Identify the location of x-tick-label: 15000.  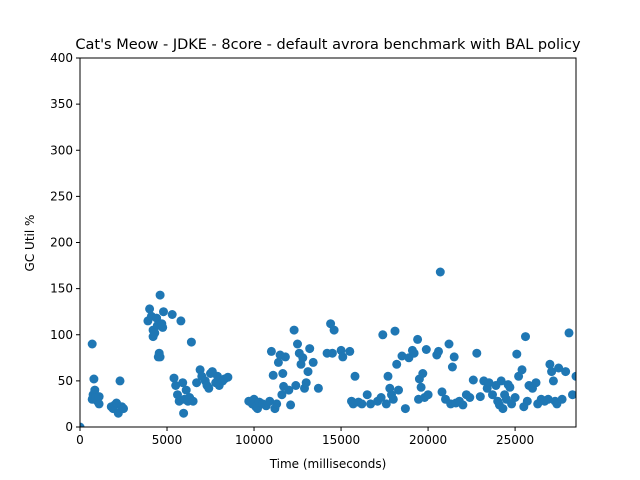
(341, 440).